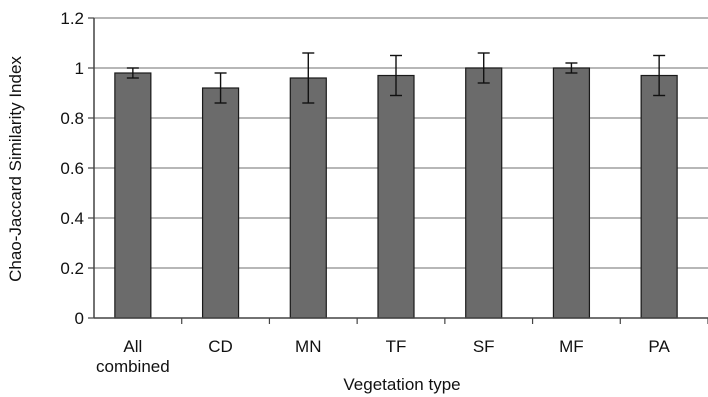 The width and height of the screenshot is (708, 397). I want to click on x-tick-labels: All combined CD MN TF SF MF PA, so click(383, 356).